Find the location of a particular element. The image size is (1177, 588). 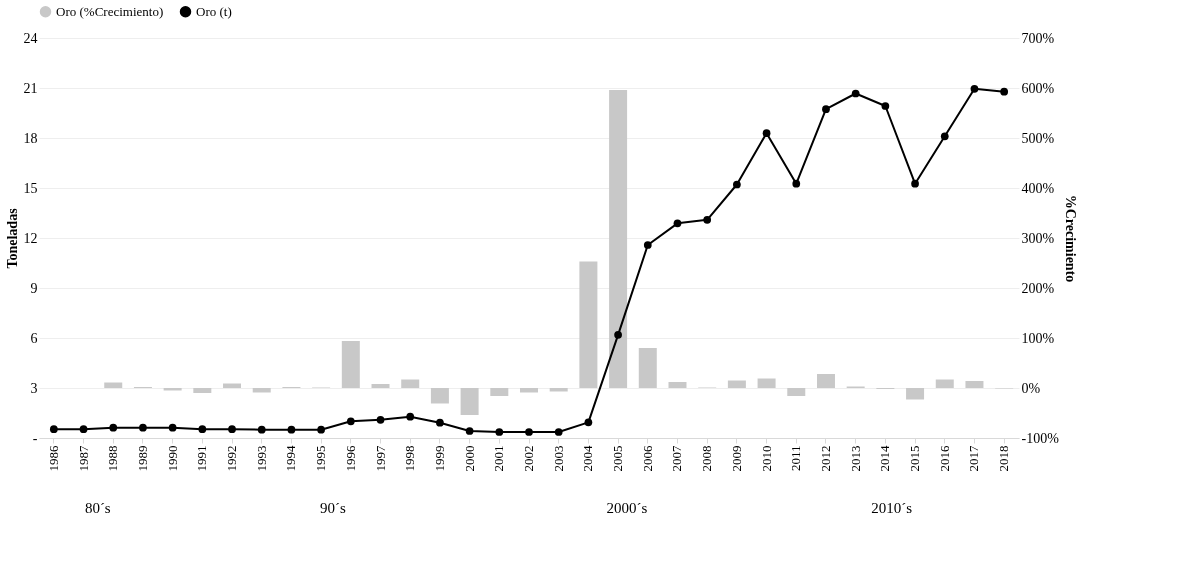

y-tick-label: 21 is located at coordinates (30, 88).